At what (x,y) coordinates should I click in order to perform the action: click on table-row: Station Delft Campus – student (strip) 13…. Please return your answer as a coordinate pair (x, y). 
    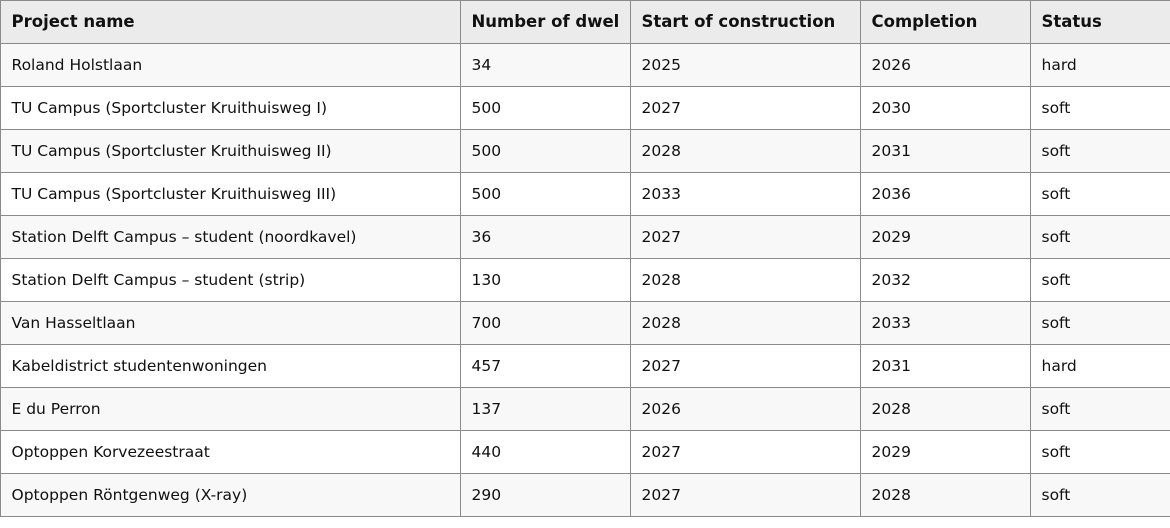
    Looking at the image, I should click on (585, 279).